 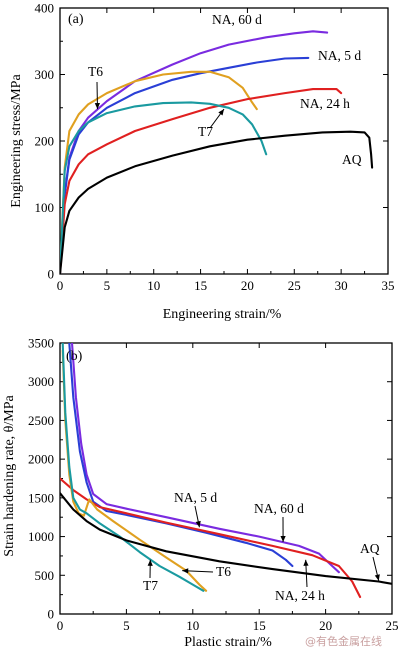 What do you see at coordinates (283, 538) in the screenshot?
I see `annotation-arrowhead-na-60-d` at bounding box center [283, 538].